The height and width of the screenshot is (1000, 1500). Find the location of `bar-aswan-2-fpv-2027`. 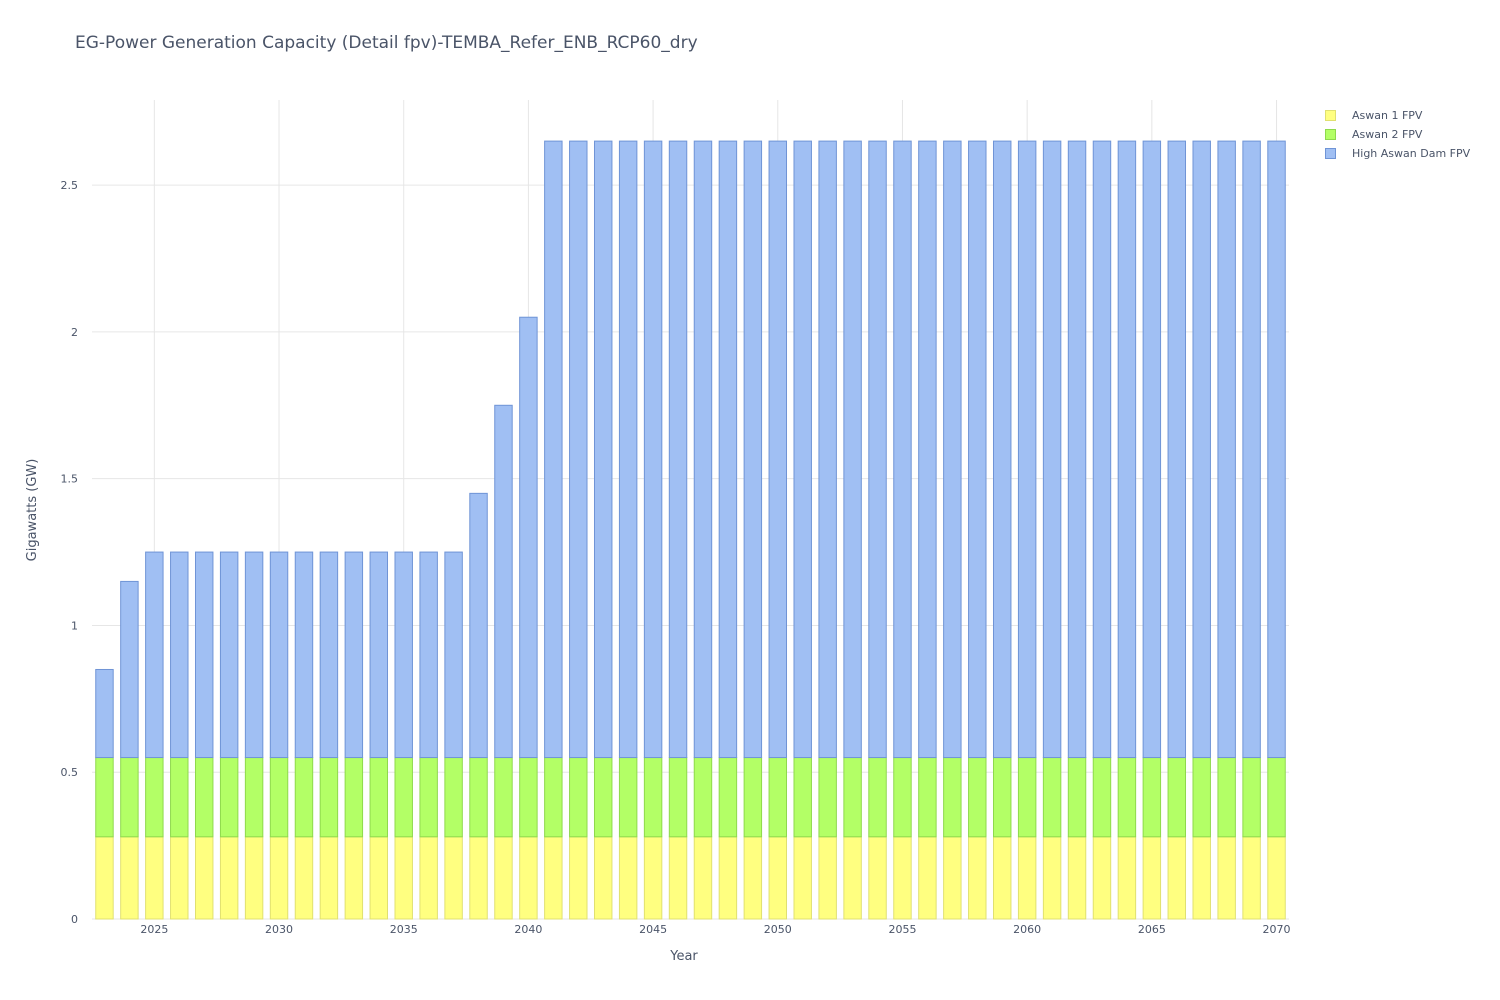

bar-aswan-2-fpv-2027 is located at coordinates (204, 797).